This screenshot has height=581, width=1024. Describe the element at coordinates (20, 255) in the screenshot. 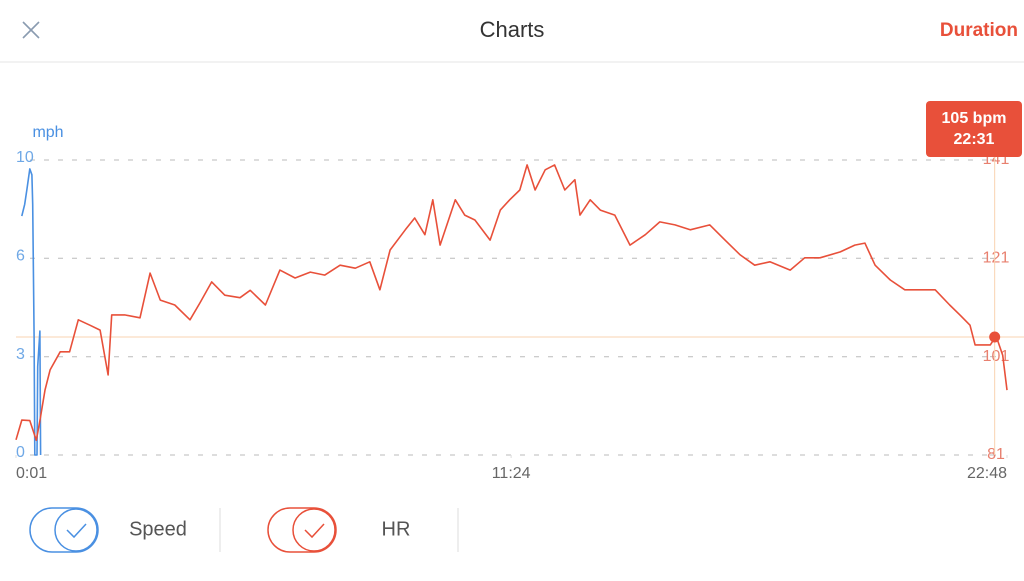

I see `y-tick-label: 6` at that location.